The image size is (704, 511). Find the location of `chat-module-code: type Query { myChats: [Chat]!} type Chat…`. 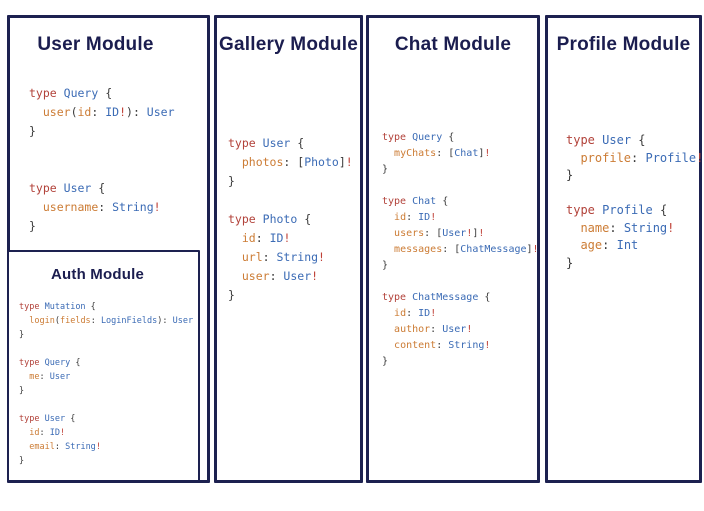

chat-module-code: type Query { myChats: [Chat]!} type Chat… is located at coordinates (460, 250).